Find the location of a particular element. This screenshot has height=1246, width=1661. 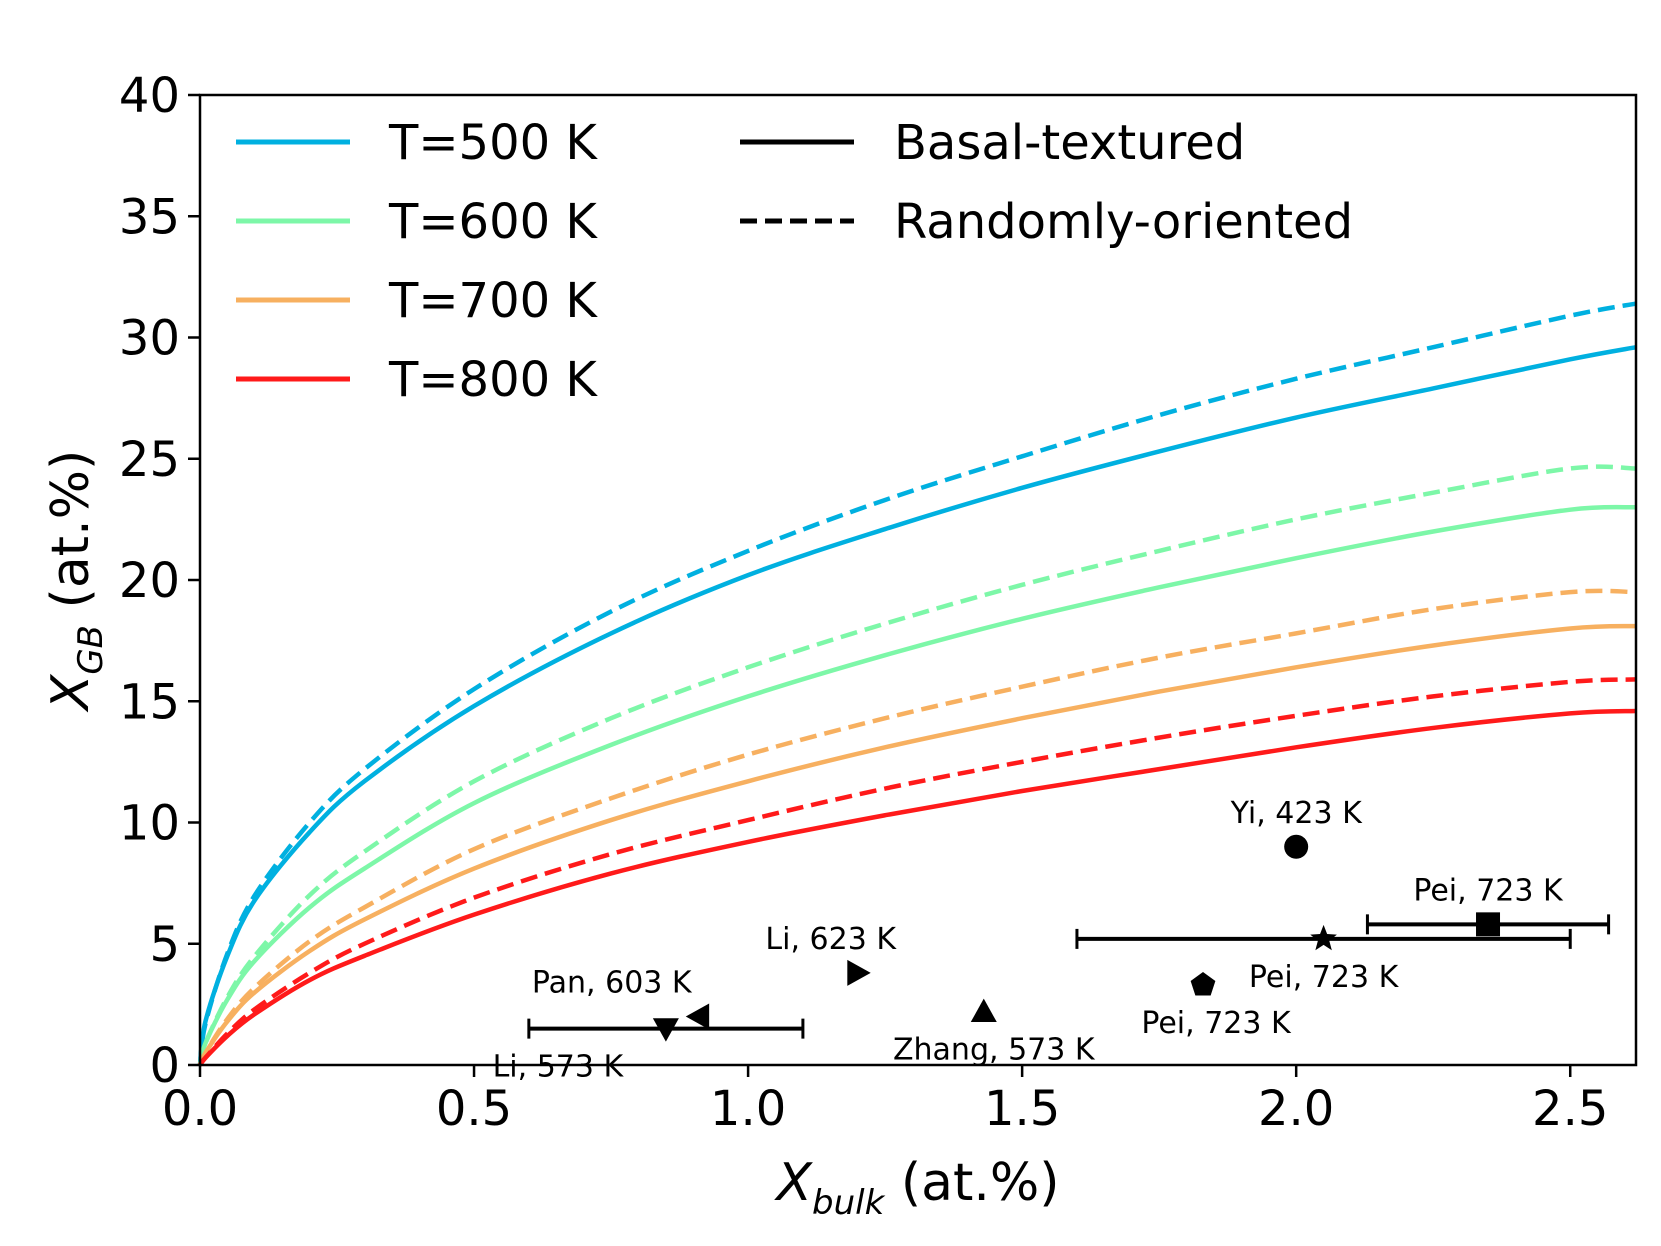

x-tick-label: 1.5 is located at coordinates (1022, 1109).